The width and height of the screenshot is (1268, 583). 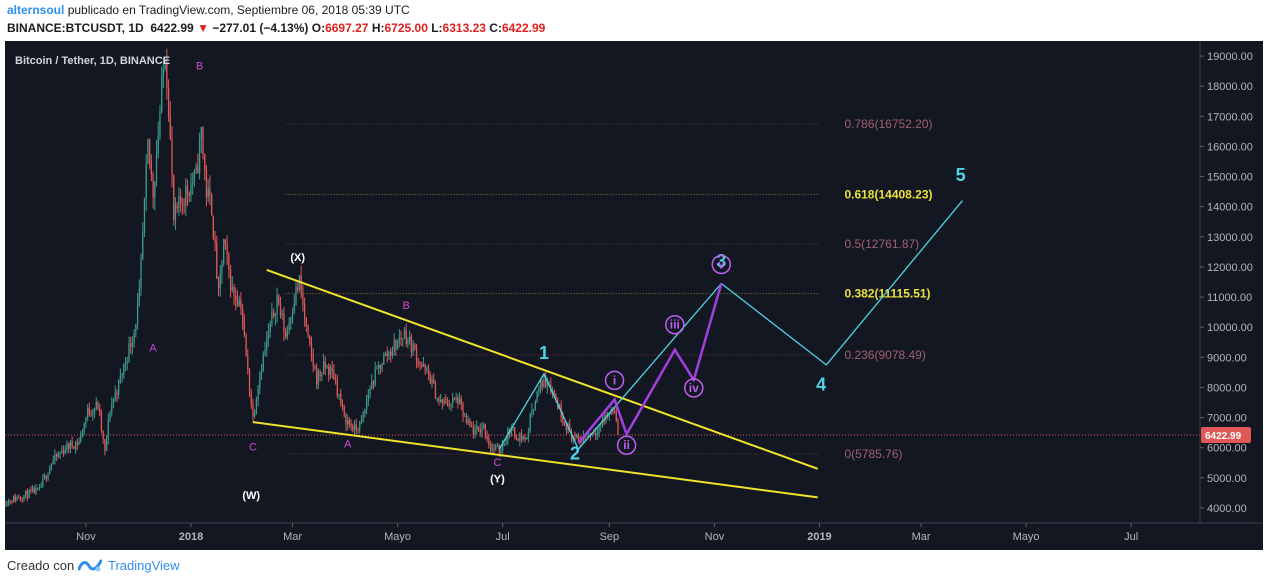 What do you see at coordinates (721, 264) in the screenshot?
I see `subwave-circle` at bounding box center [721, 264].